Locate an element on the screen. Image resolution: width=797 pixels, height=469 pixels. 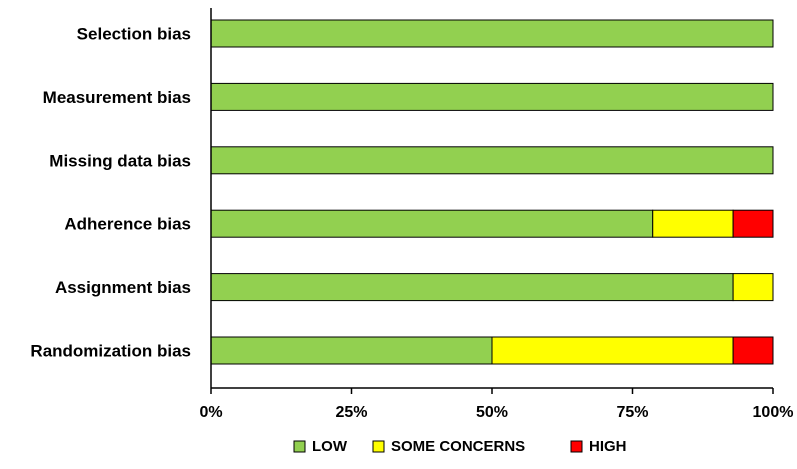
x-tick-label: 75% is located at coordinates (632, 412).